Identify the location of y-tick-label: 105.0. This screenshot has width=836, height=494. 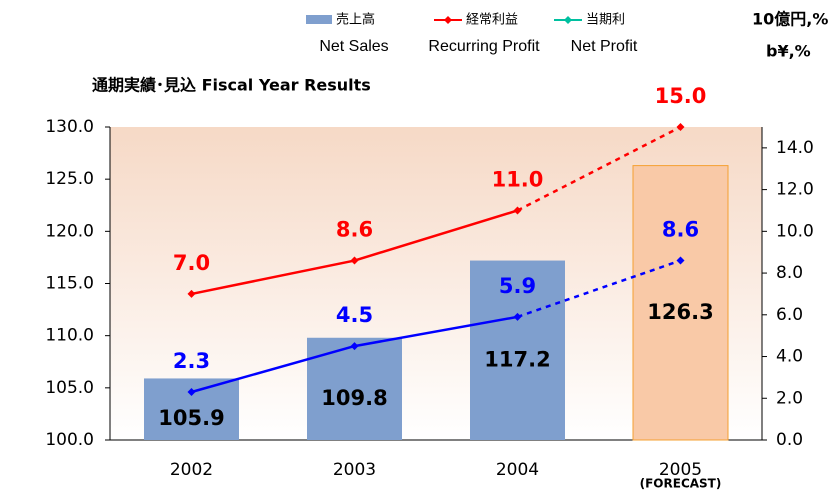
(69, 388).